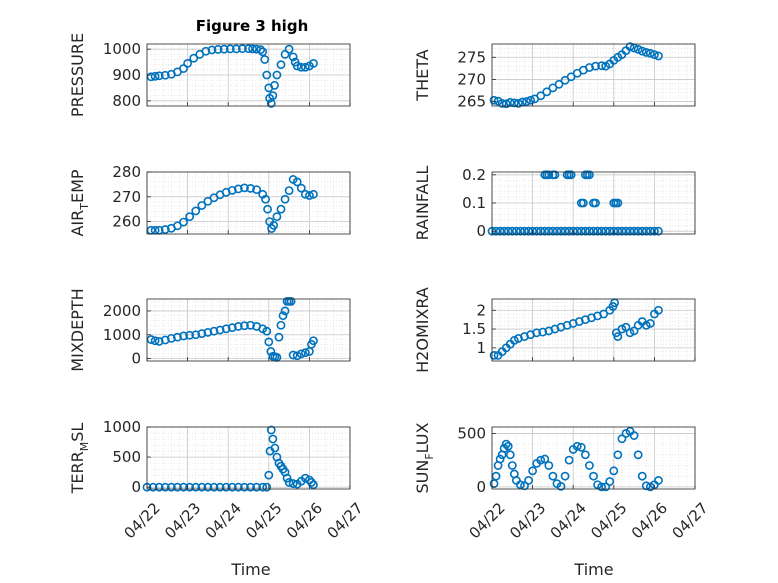 The height and width of the screenshot is (583, 778). Describe the element at coordinates (593, 330) in the screenshot. I see `axes-box` at that location.